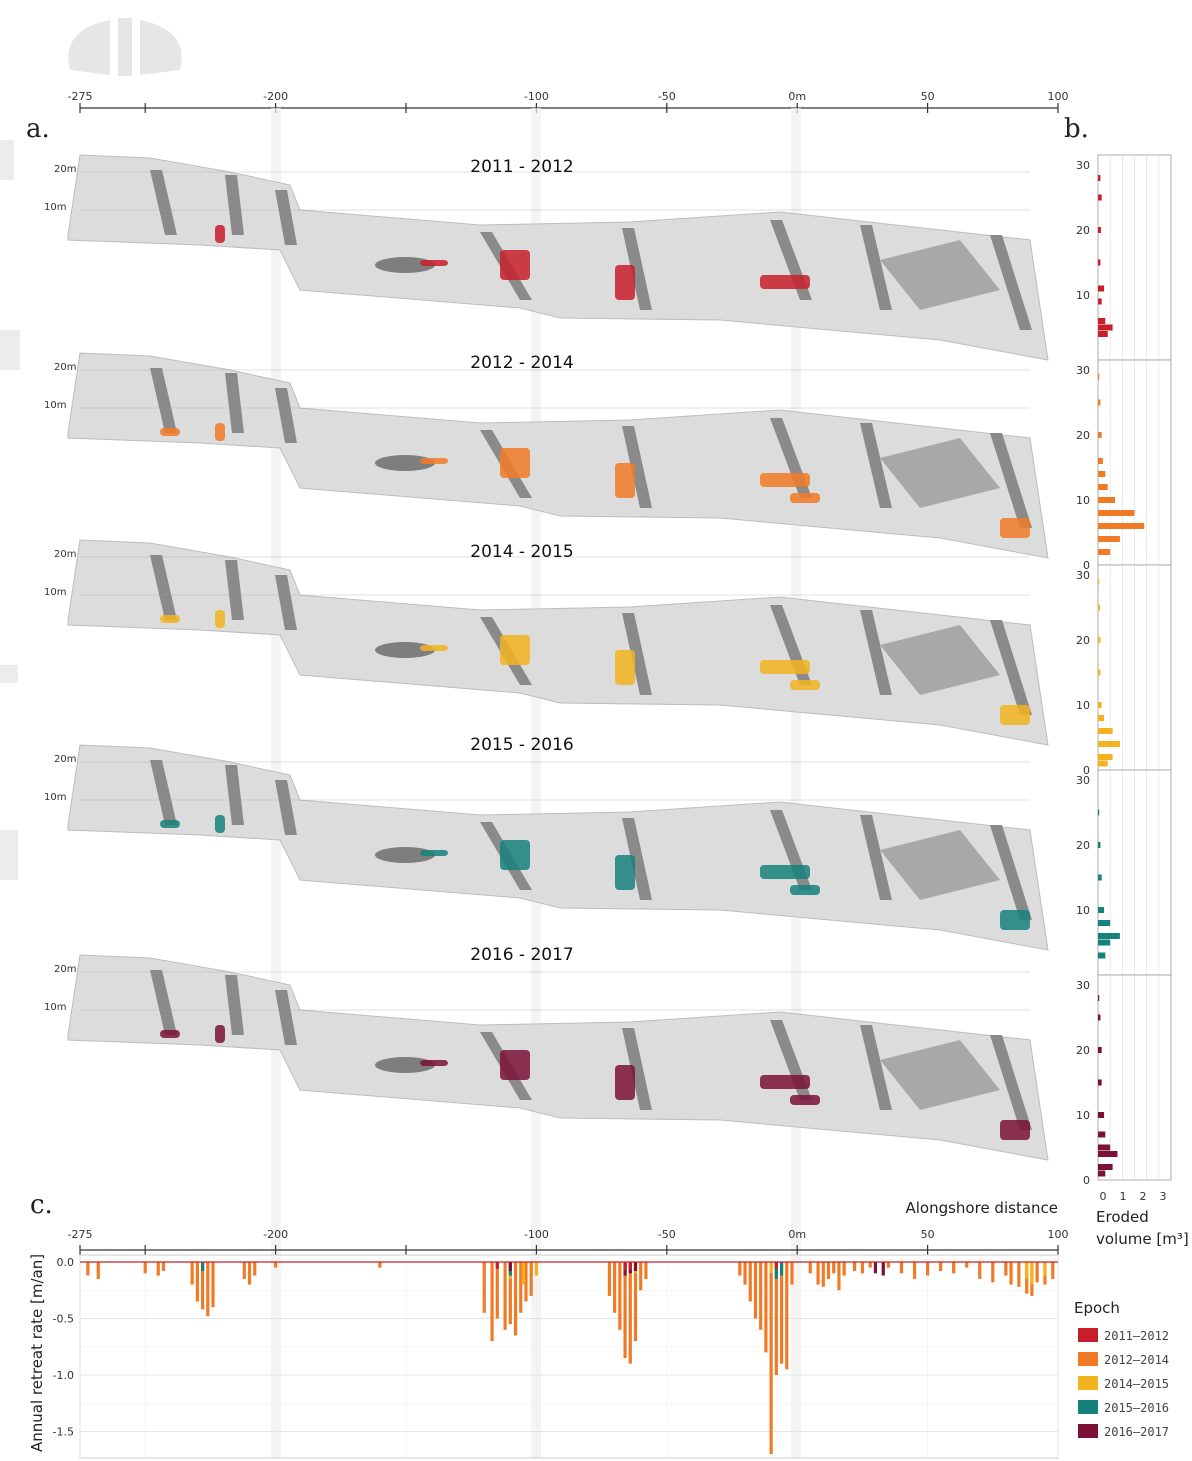 This screenshot has height=1461, width=1192. Describe the element at coordinates (1124, 257) in the screenshot. I see `histogram-panel: 30 20 10` at that location.